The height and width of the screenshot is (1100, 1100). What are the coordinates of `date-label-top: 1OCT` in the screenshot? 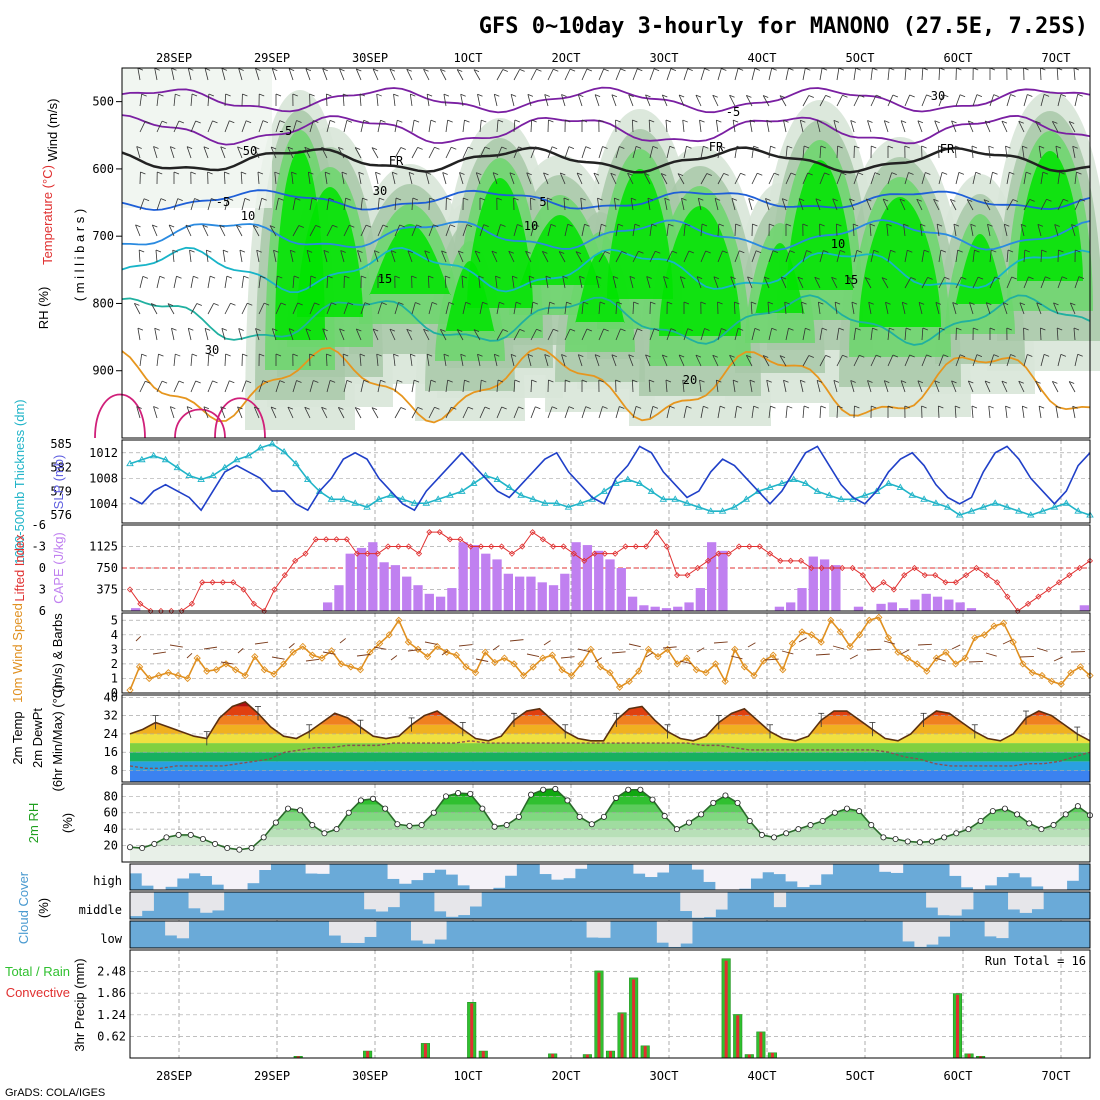 It's located at (468, 58).